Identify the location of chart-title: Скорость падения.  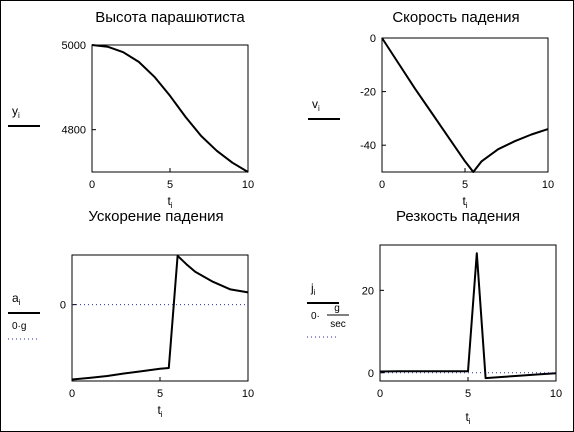
(455, 17).